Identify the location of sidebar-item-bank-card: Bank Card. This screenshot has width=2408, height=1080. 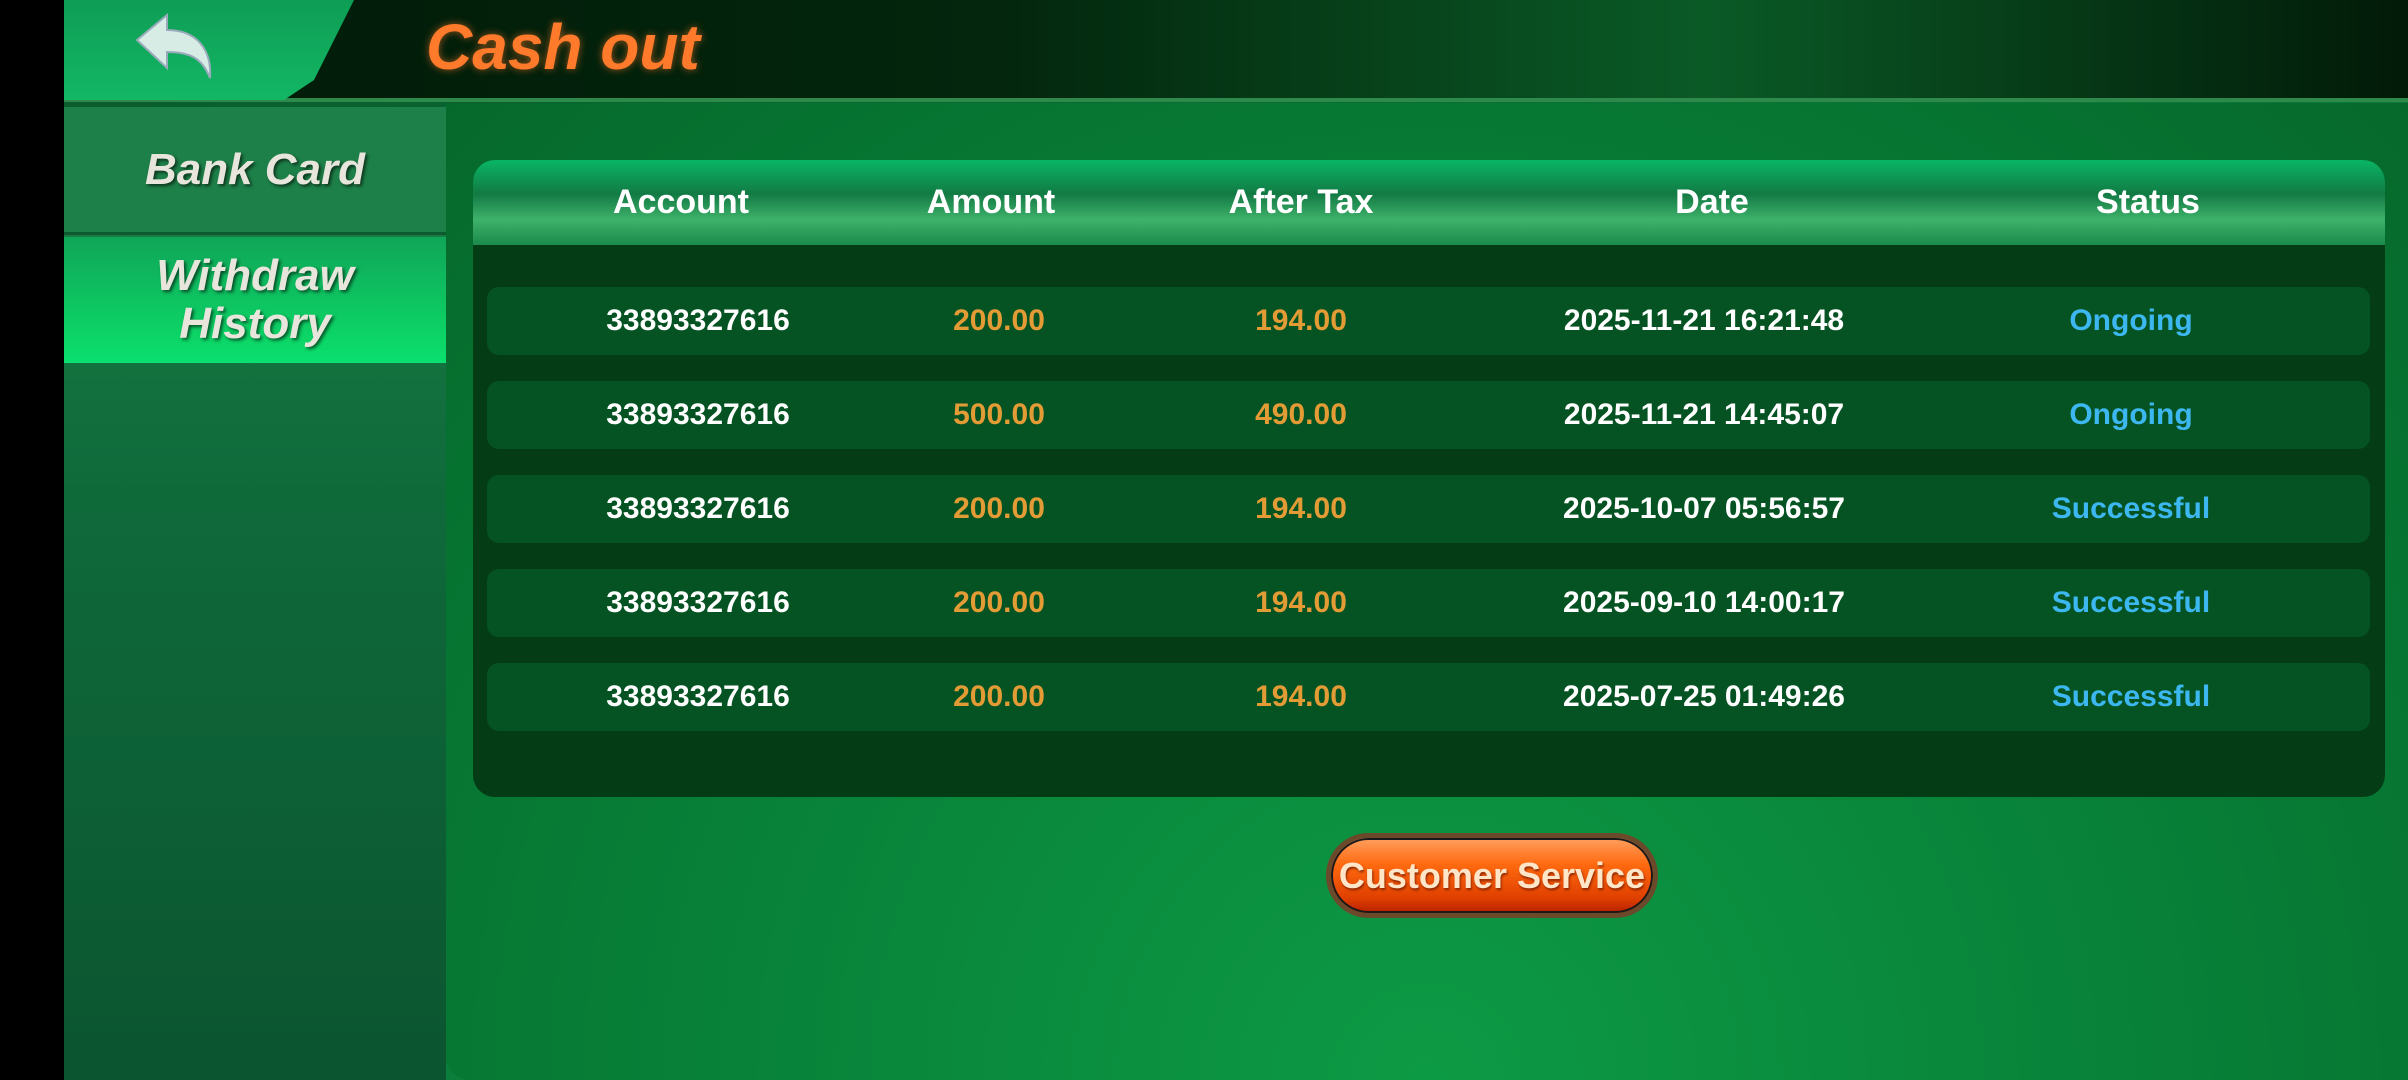
(255, 171).